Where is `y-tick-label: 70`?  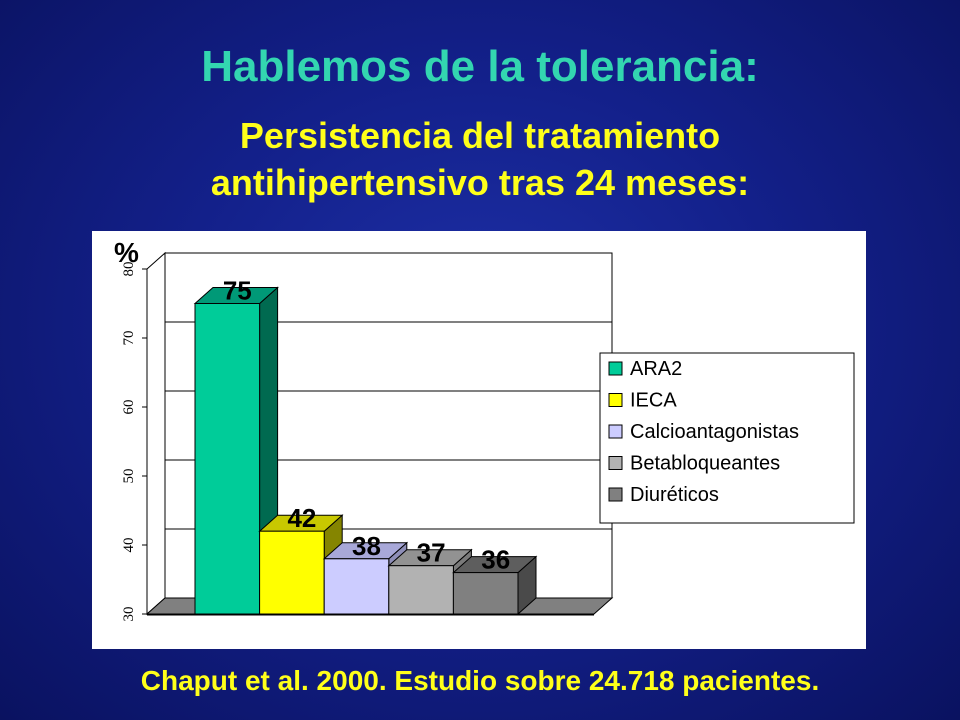
y-tick-label: 70 is located at coordinates (129, 338).